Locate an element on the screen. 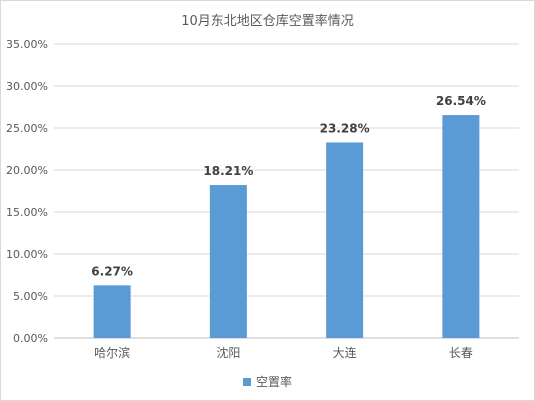 The image size is (535, 401). chart-title: 10月东北地区仓库空置率情况 is located at coordinates (267, 21).